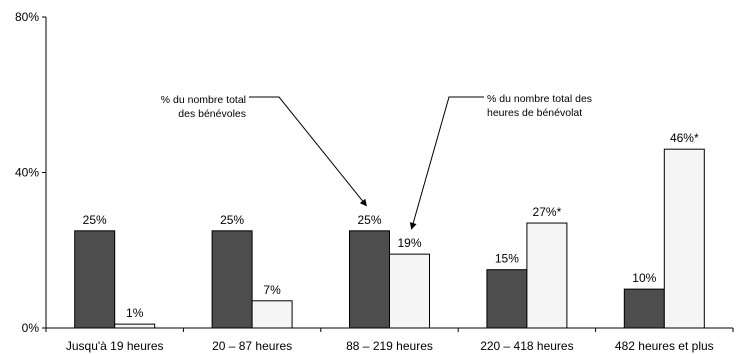  What do you see at coordinates (644, 278) in the screenshot?
I see `data-label: 10%` at bounding box center [644, 278].